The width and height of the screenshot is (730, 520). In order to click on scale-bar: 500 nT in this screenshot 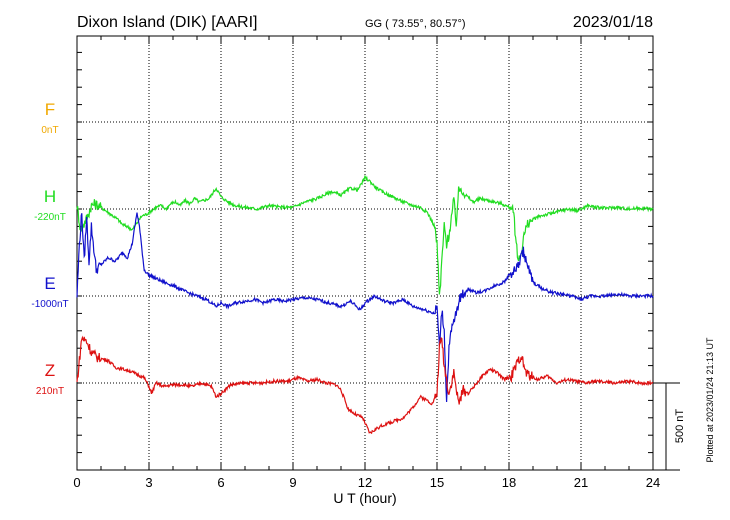, I will do `click(669, 426)`.